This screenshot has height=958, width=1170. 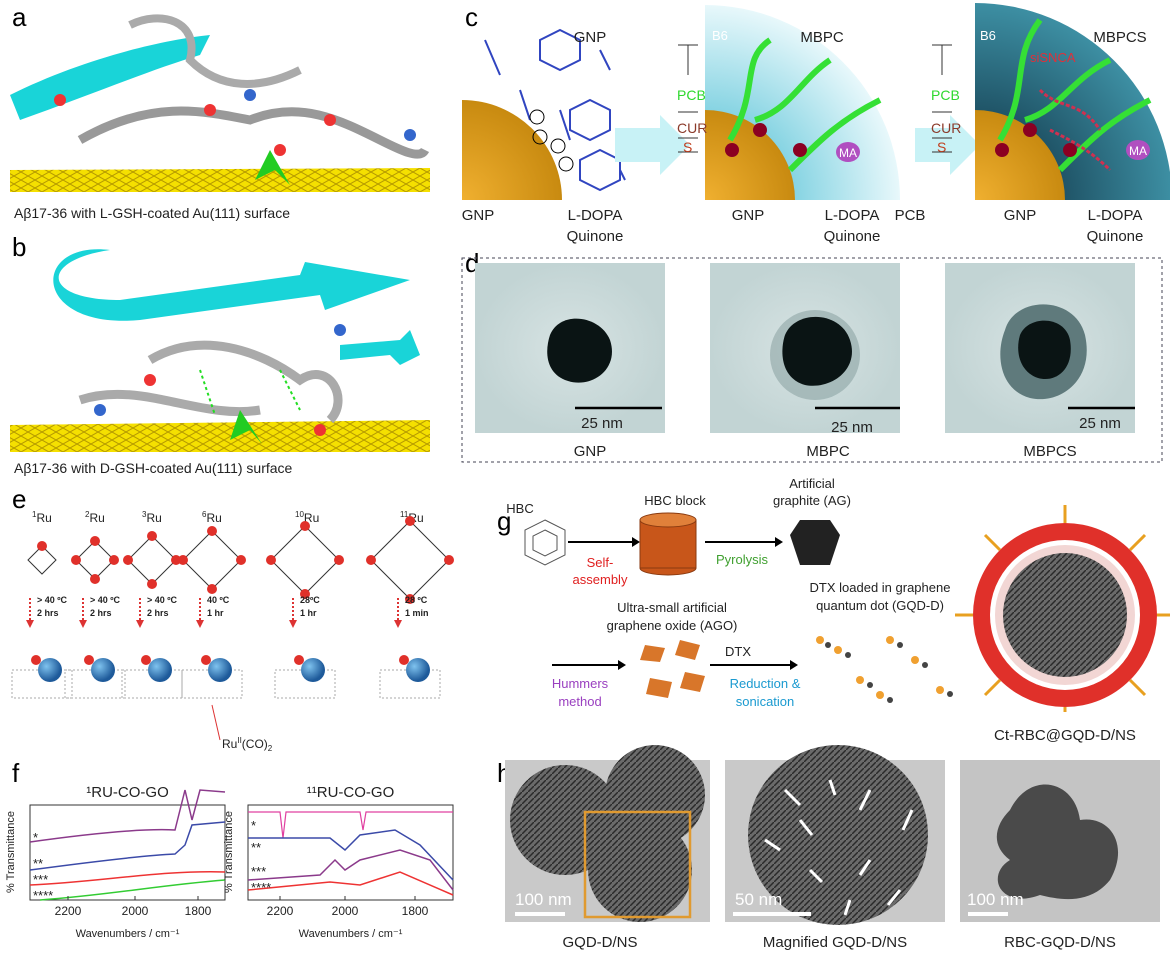 I want to click on trace-label: ****, so click(x=261, y=887).